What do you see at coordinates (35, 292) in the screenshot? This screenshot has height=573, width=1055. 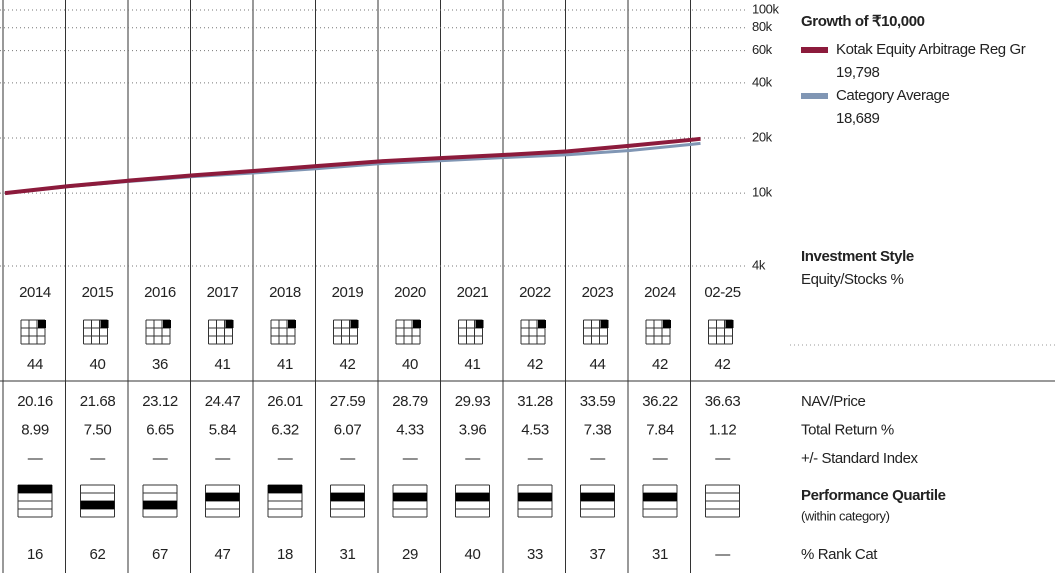 I see `year-label: 2014` at bounding box center [35, 292].